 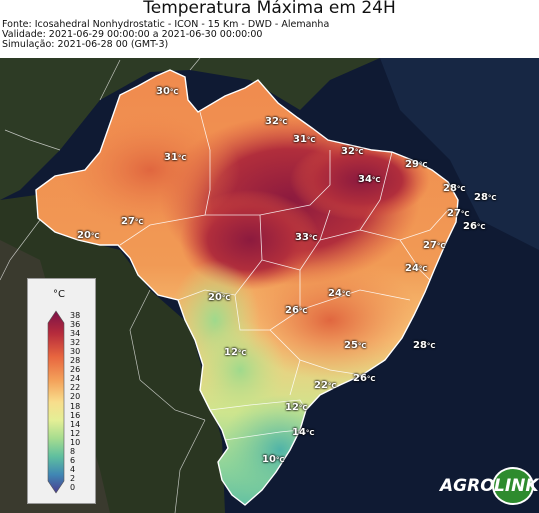 What do you see at coordinates (75, 343) in the screenshot?
I see `legend-tick: 32` at bounding box center [75, 343].